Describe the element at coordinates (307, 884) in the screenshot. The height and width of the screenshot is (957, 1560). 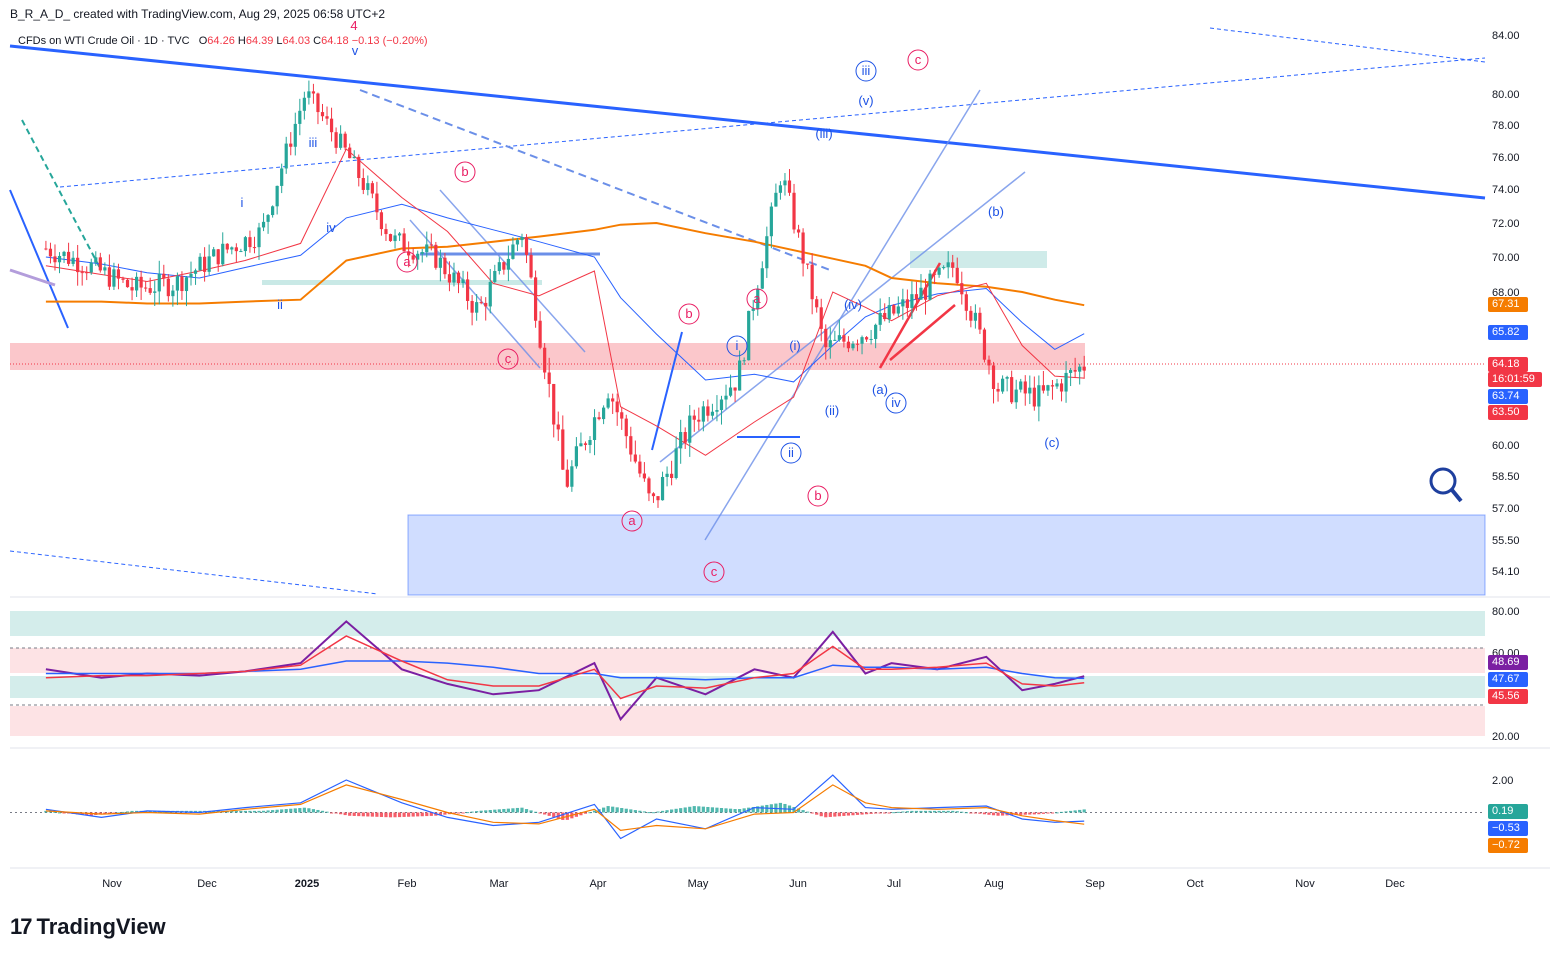
I see `x-tick-label: 2025` at that location.